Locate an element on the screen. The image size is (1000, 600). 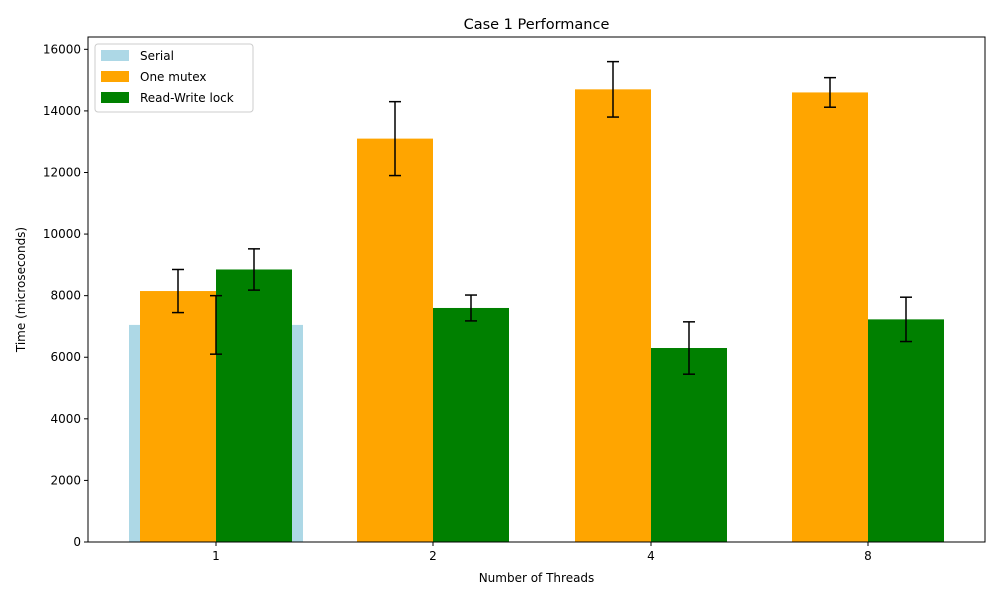
y-tick-label-16000: 16000 is located at coordinates (62, 49).